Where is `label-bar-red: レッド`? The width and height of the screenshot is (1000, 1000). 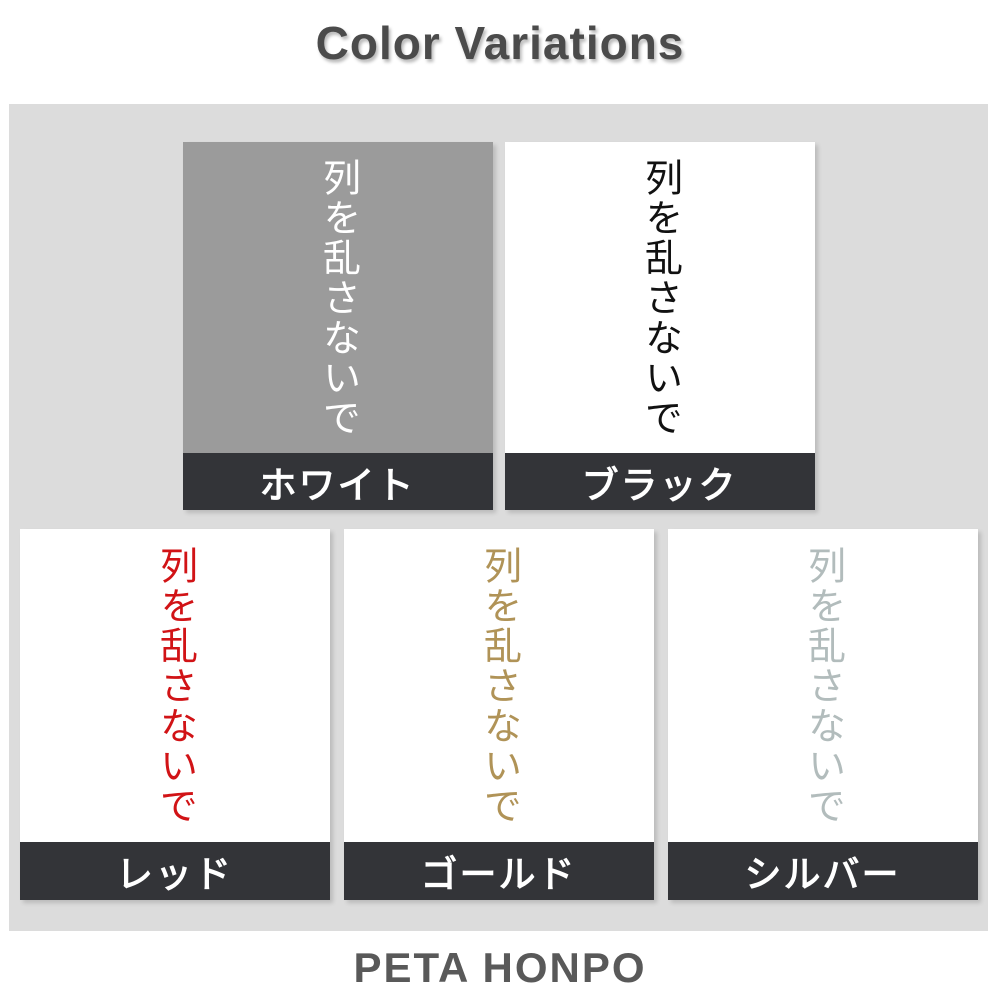 label-bar-red: レッド is located at coordinates (174, 871).